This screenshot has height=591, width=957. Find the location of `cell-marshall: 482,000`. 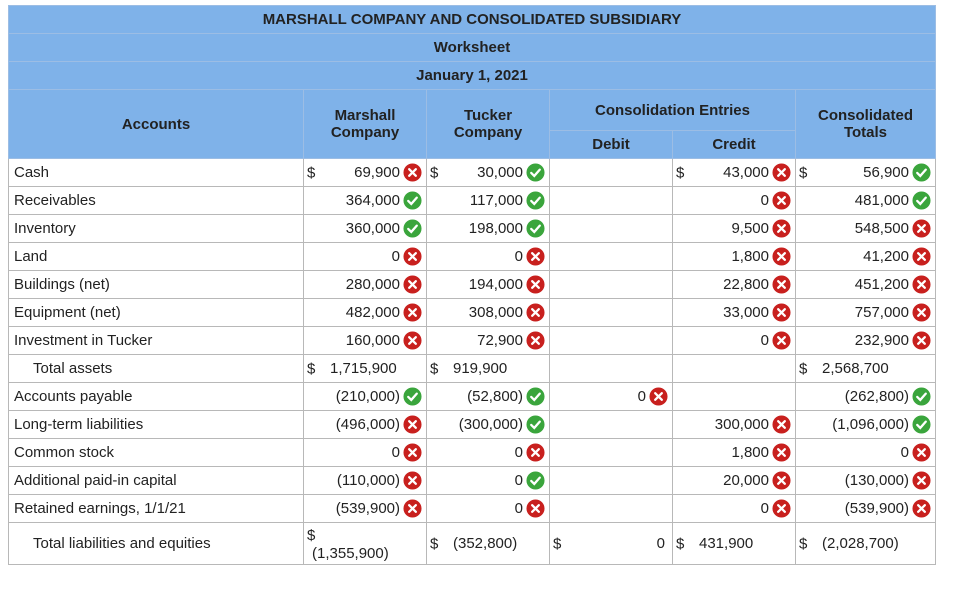

cell-marshall: 482,000 is located at coordinates (365, 312).